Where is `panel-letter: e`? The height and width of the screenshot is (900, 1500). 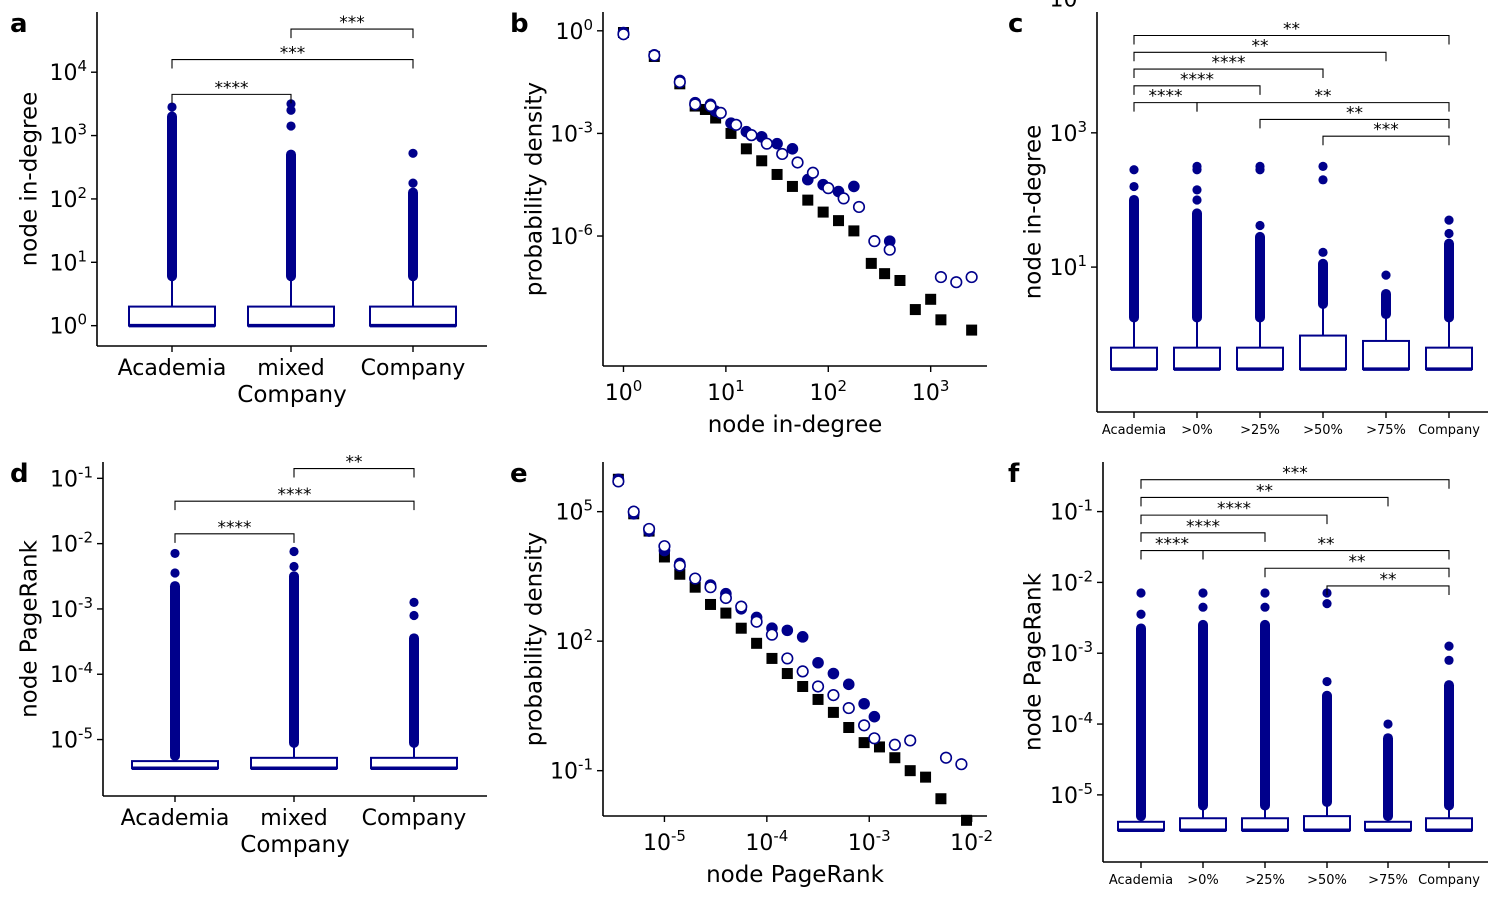 panel-letter: e is located at coordinates (519, 474).